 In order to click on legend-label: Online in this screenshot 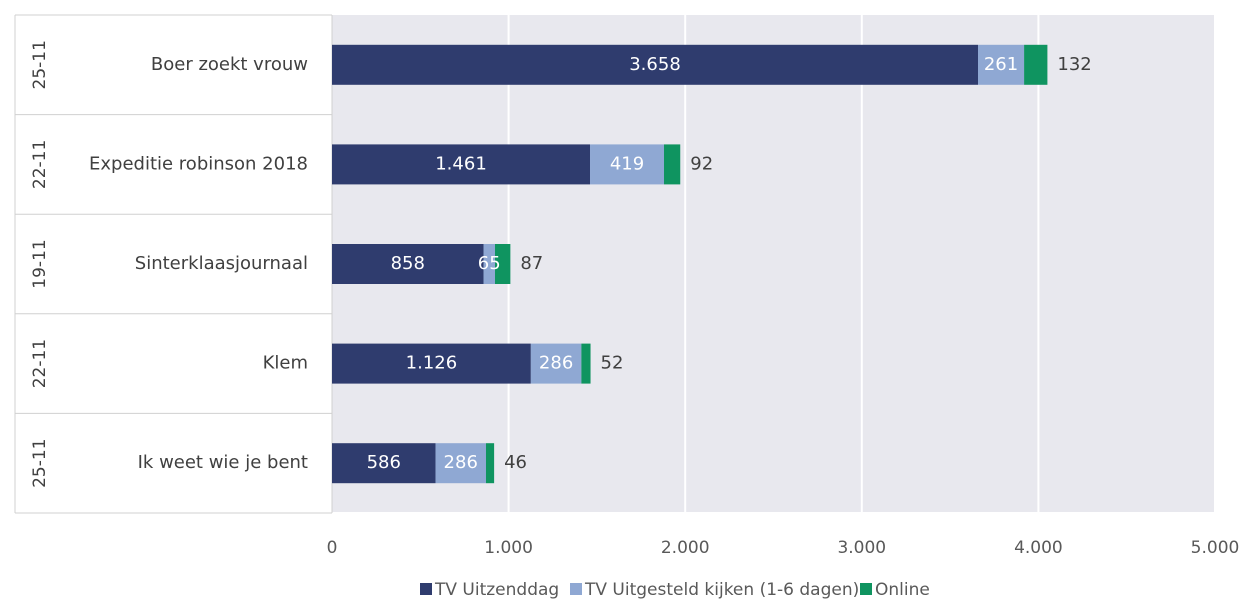, I will do `click(902, 590)`.